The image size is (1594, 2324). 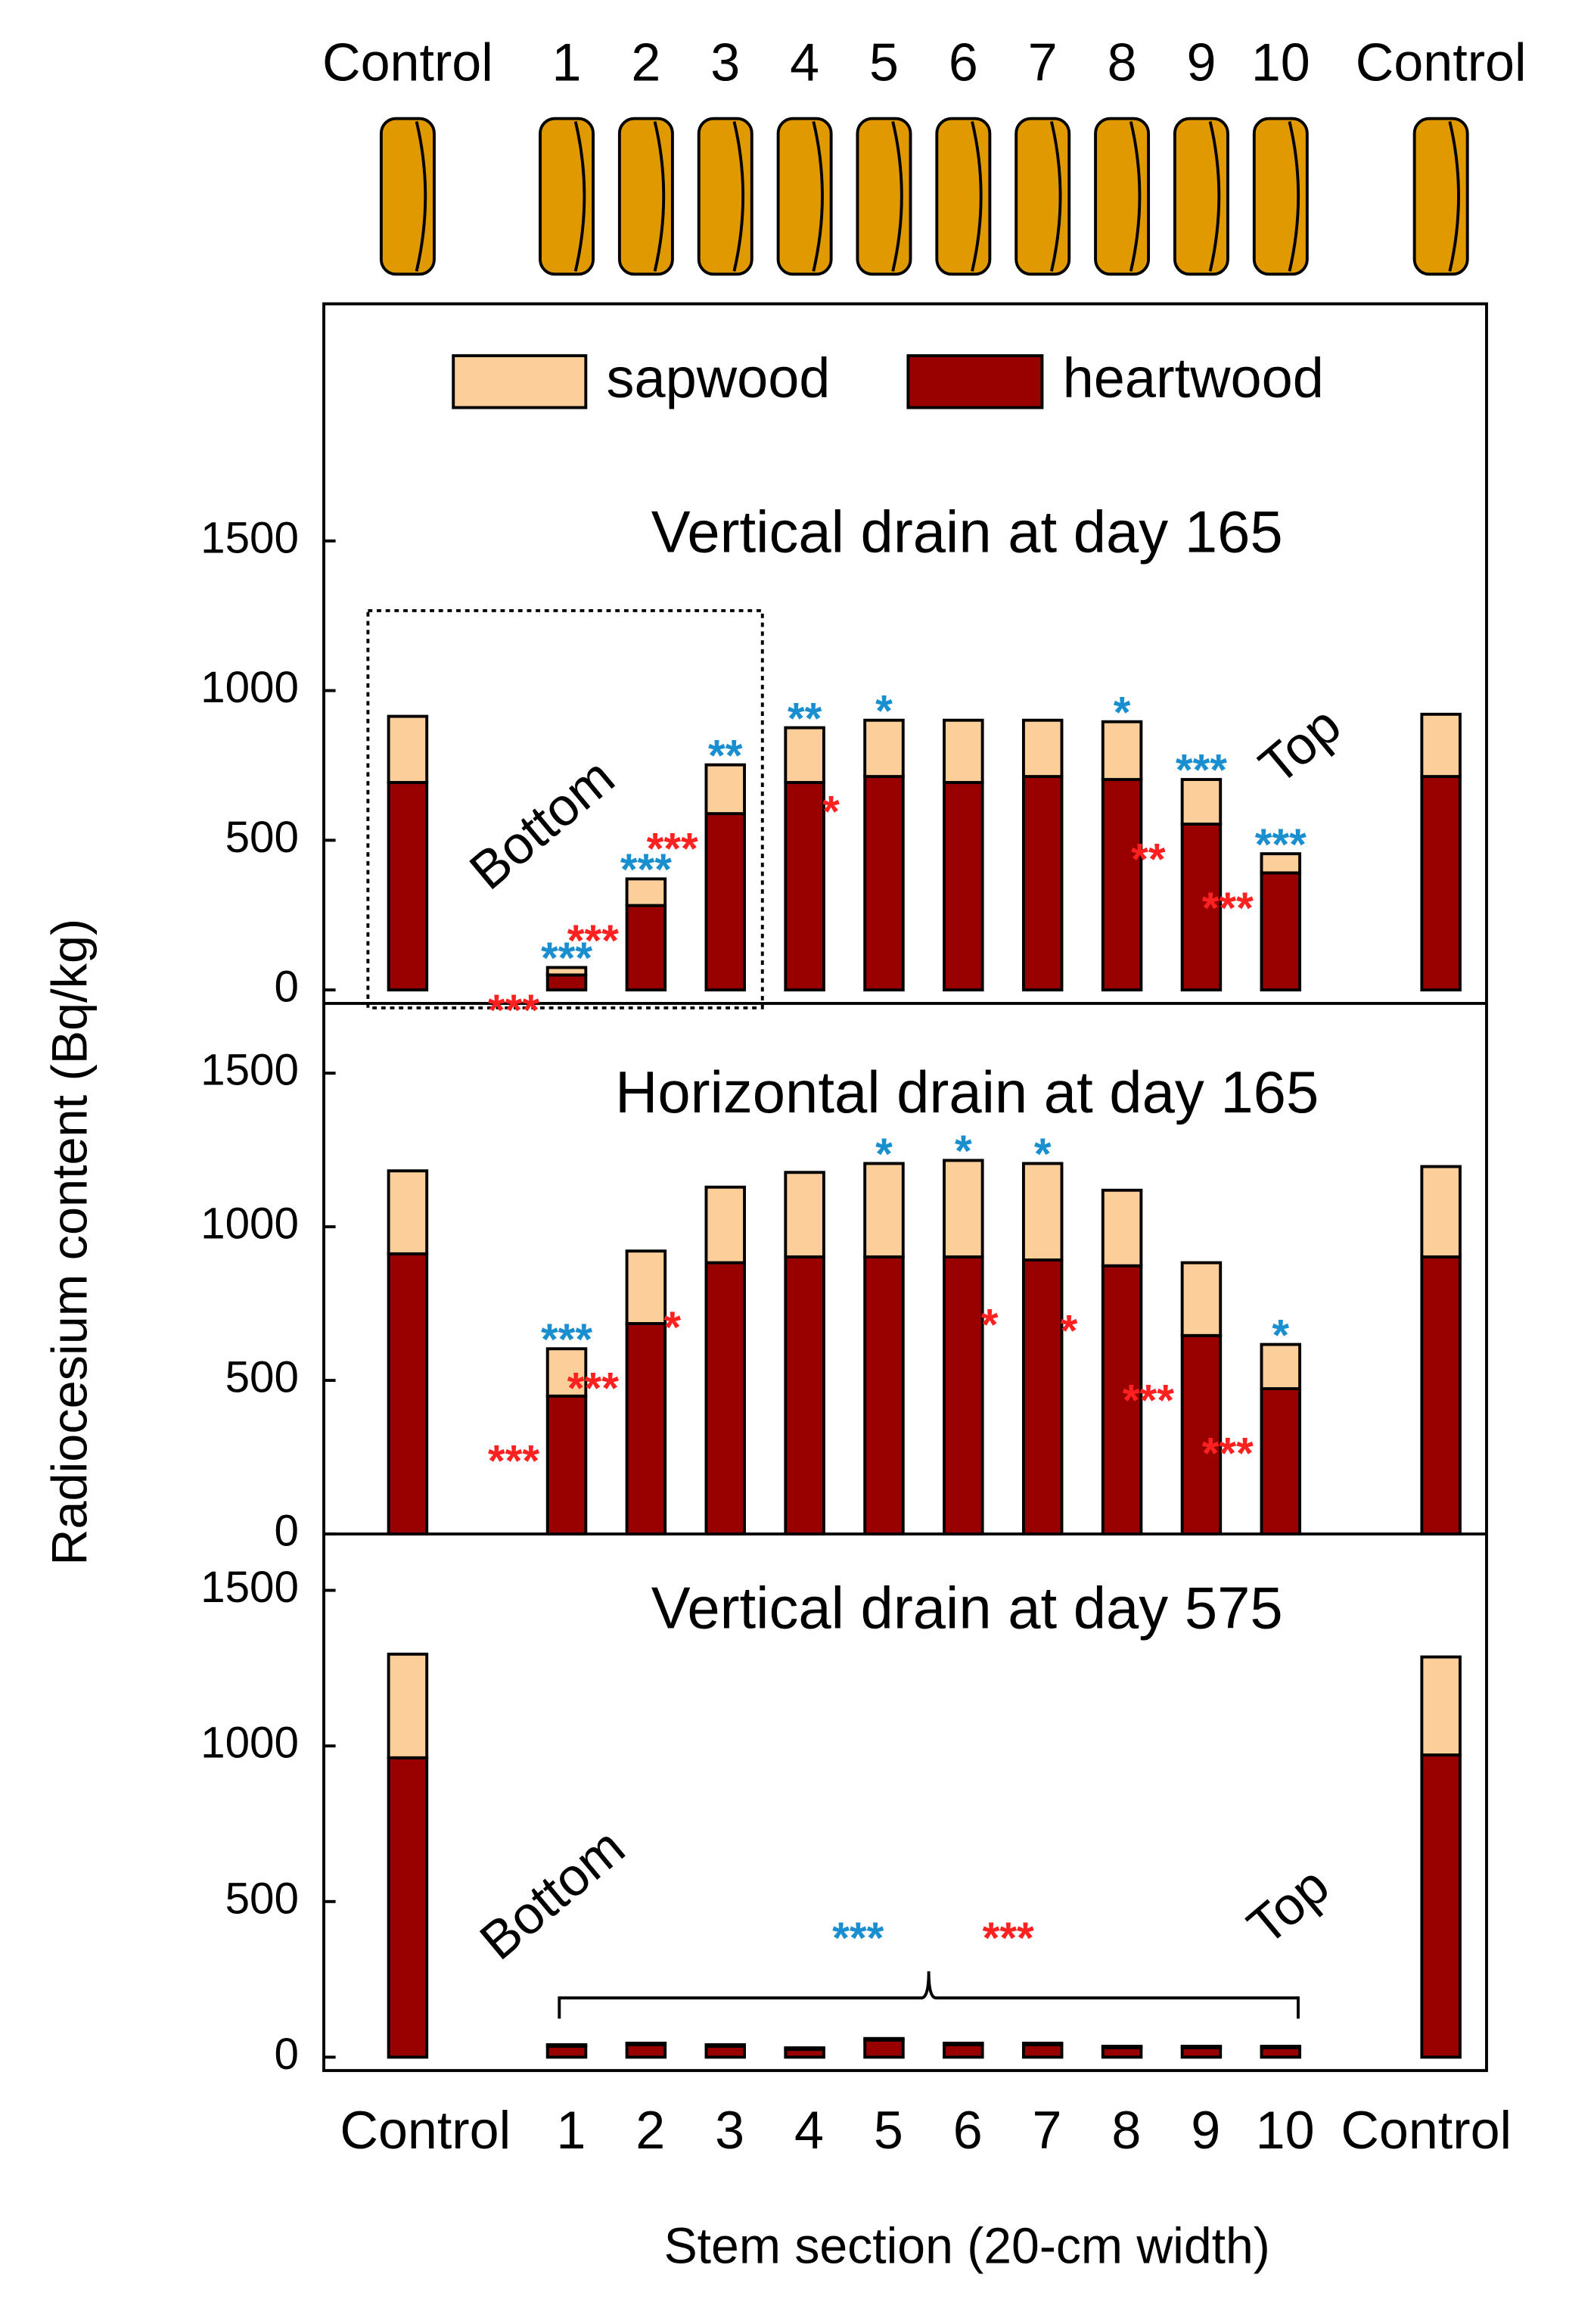 What do you see at coordinates (1193, 378) in the screenshot?
I see `legend-label: heartwood` at bounding box center [1193, 378].